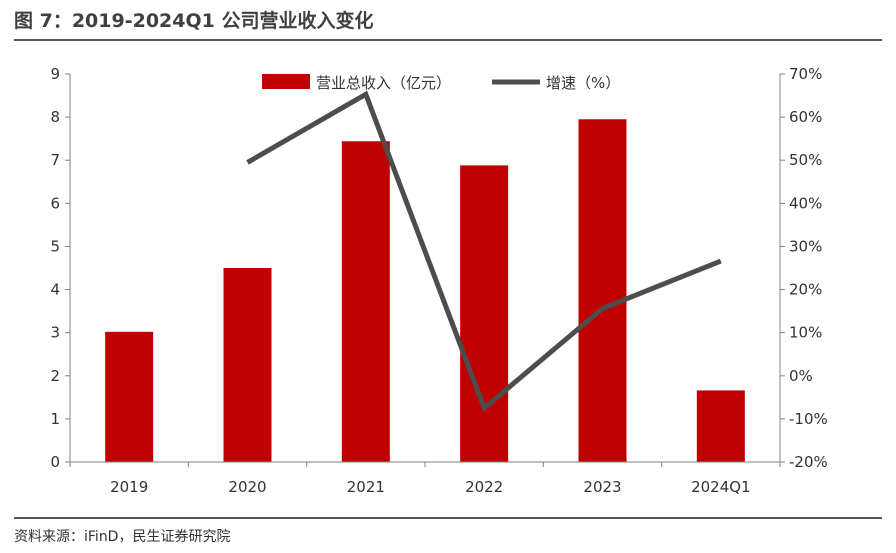 This screenshot has width=896, height=553. What do you see at coordinates (805, 117) in the screenshot?
I see `y-right-tick-label: 60%` at bounding box center [805, 117].